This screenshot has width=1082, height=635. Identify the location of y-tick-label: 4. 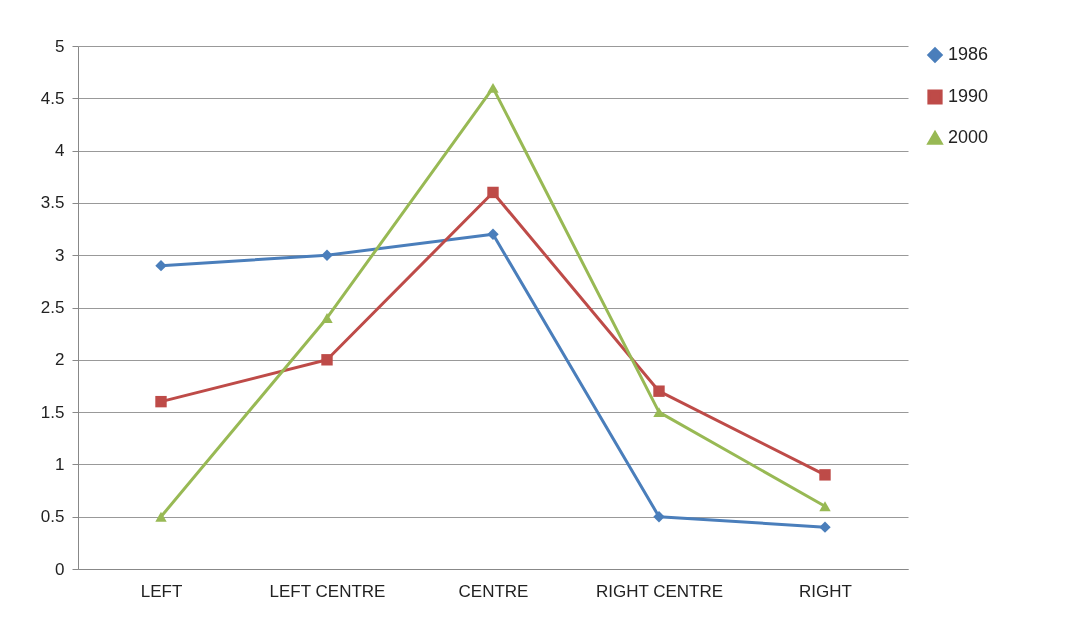
(60, 151).